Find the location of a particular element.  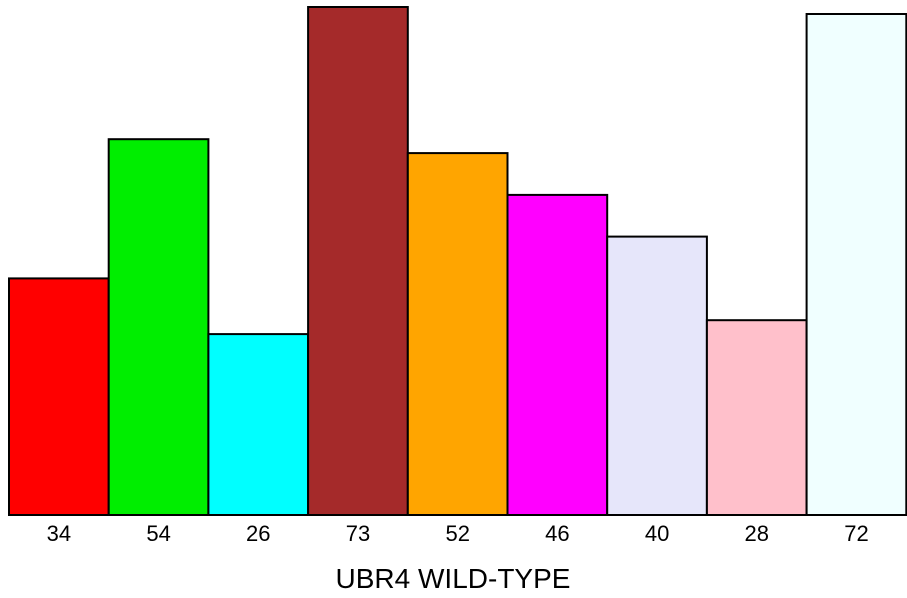

x-tick-label: 46 is located at coordinates (557, 533).